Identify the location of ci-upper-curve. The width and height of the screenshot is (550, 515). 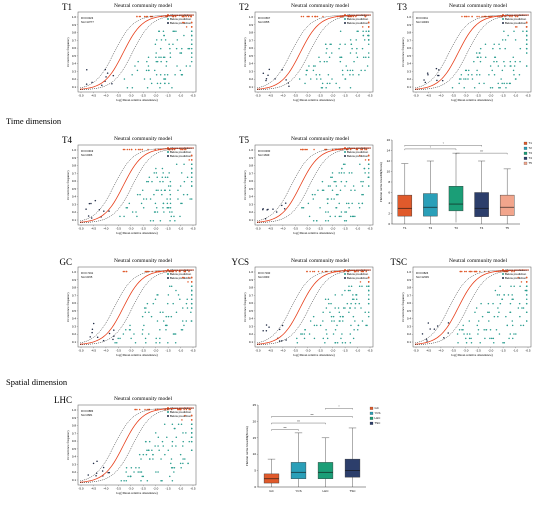
(471, 306).